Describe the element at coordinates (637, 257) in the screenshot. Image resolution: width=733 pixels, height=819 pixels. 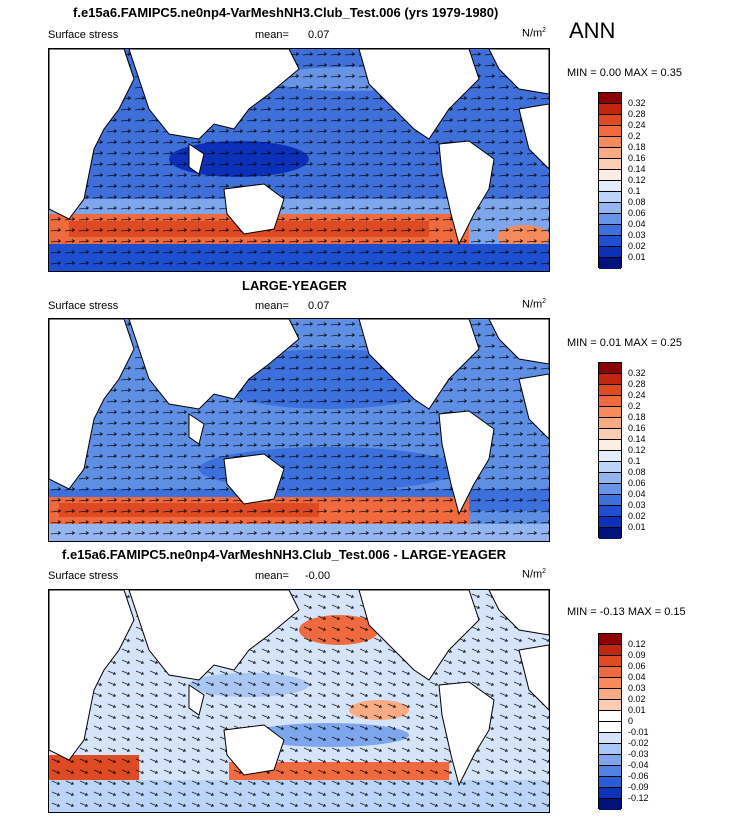
I see `panel1-colorbar-tick: 0.01` at that location.